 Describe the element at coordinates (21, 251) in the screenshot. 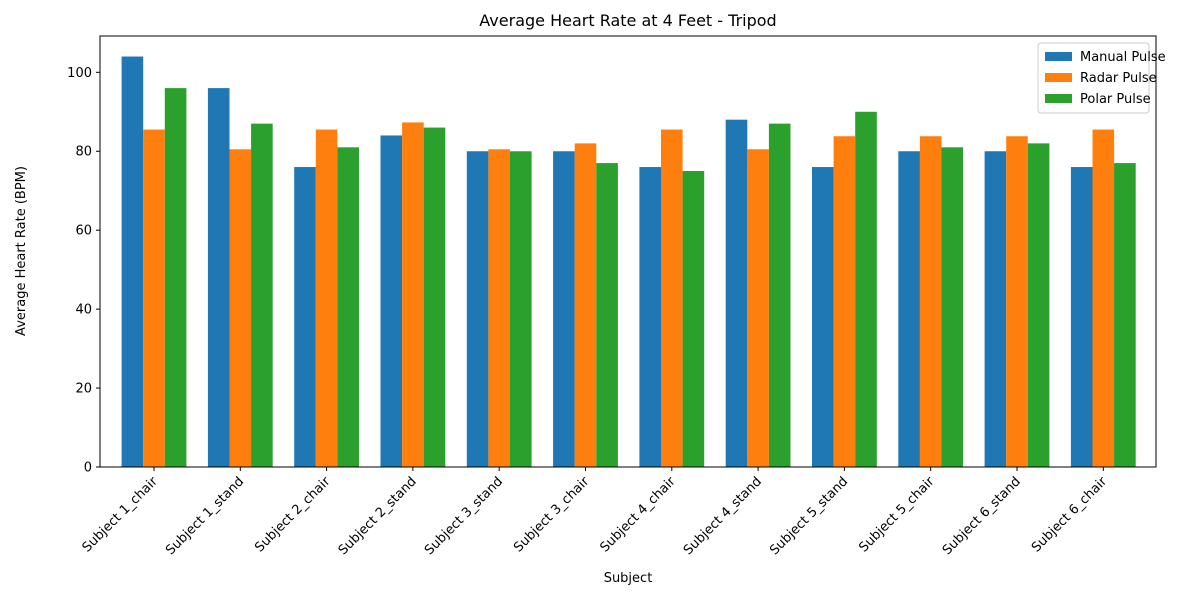

I see `y-axis-label: Average Heart Rate (BPM)` at that location.